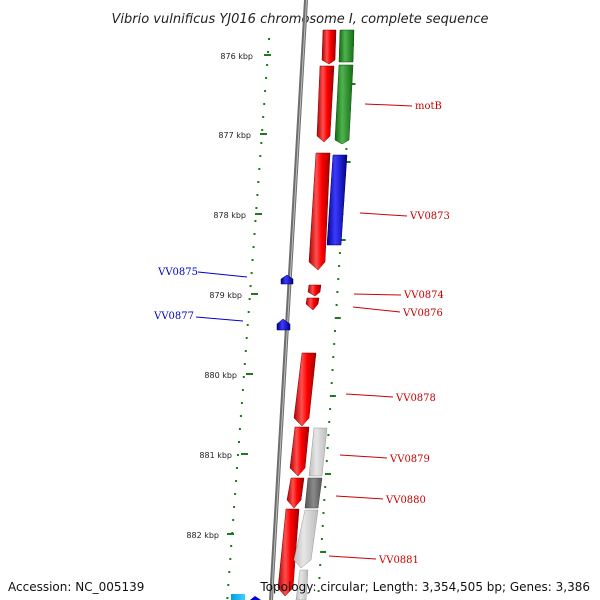  What do you see at coordinates (234, 135) in the screenshot?
I see `axis-tick-label-877: 877 kbp` at bounding box center [234, 135].